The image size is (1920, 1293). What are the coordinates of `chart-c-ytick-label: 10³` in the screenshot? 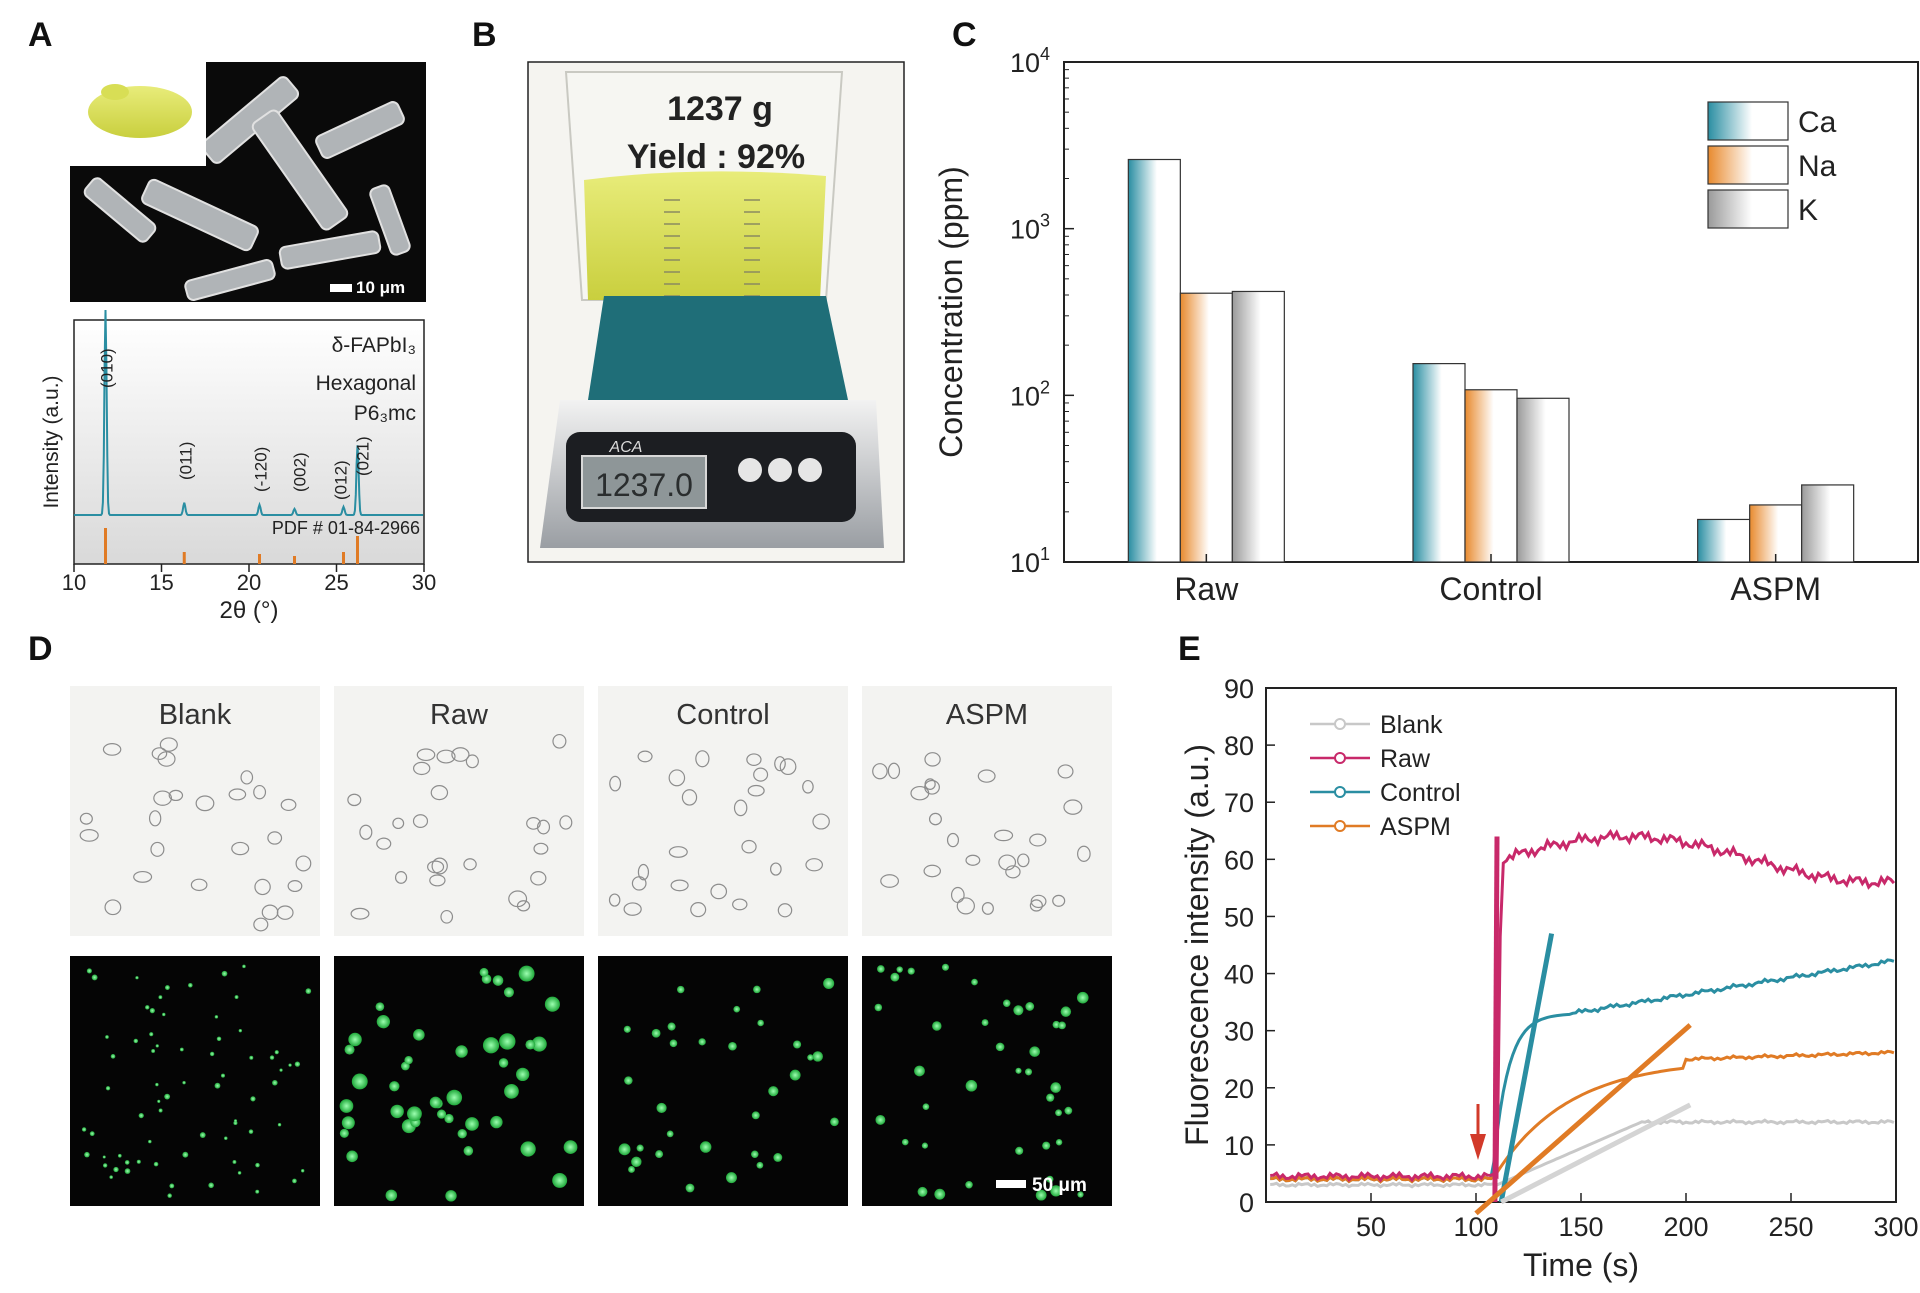 It's located at (1030, 228).